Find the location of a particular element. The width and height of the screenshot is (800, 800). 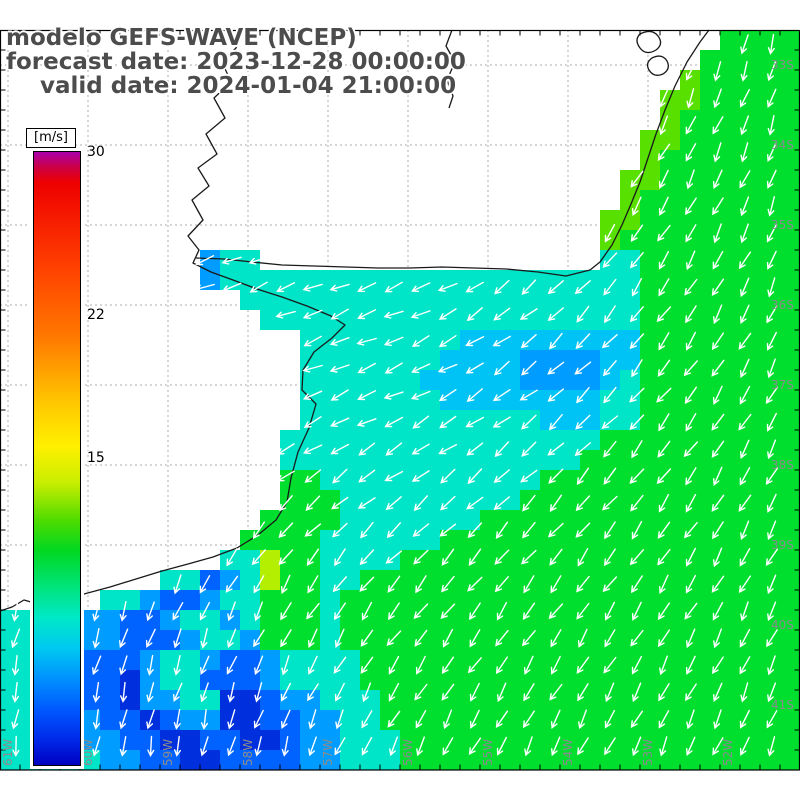

colorbar-unit-label: [m/s] is located at coordinates (51, 138).